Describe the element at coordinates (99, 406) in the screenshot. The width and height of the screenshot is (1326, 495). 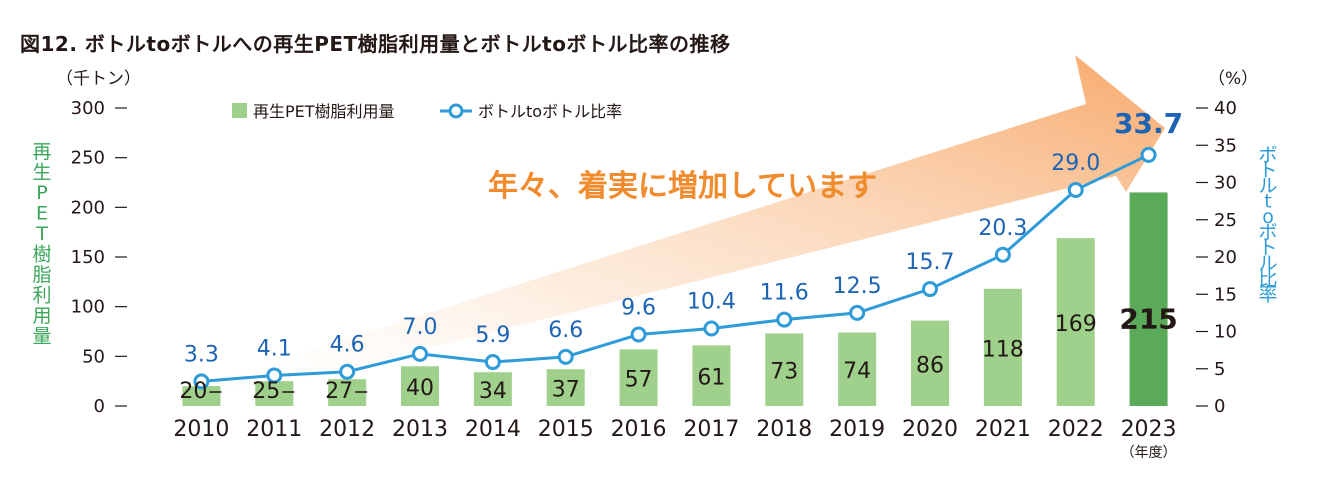
I see `left-tick-label: 0` at that location.